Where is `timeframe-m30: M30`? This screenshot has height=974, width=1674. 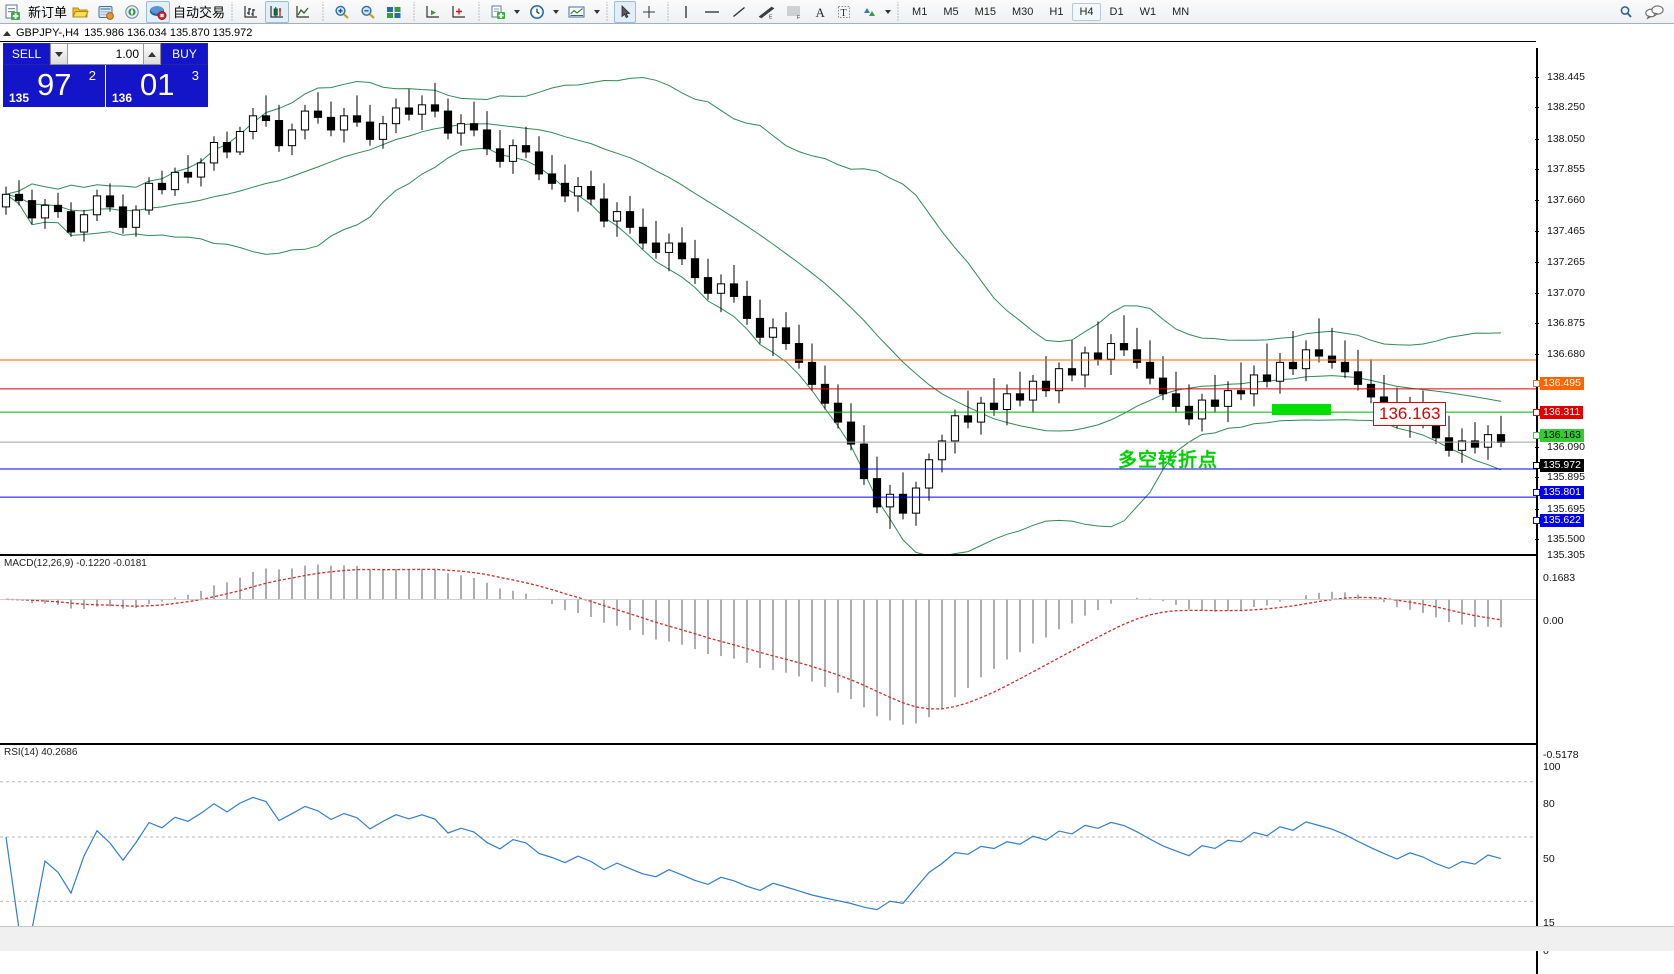 timeframe-m30: M30 is located at coordinates (1023, 11).